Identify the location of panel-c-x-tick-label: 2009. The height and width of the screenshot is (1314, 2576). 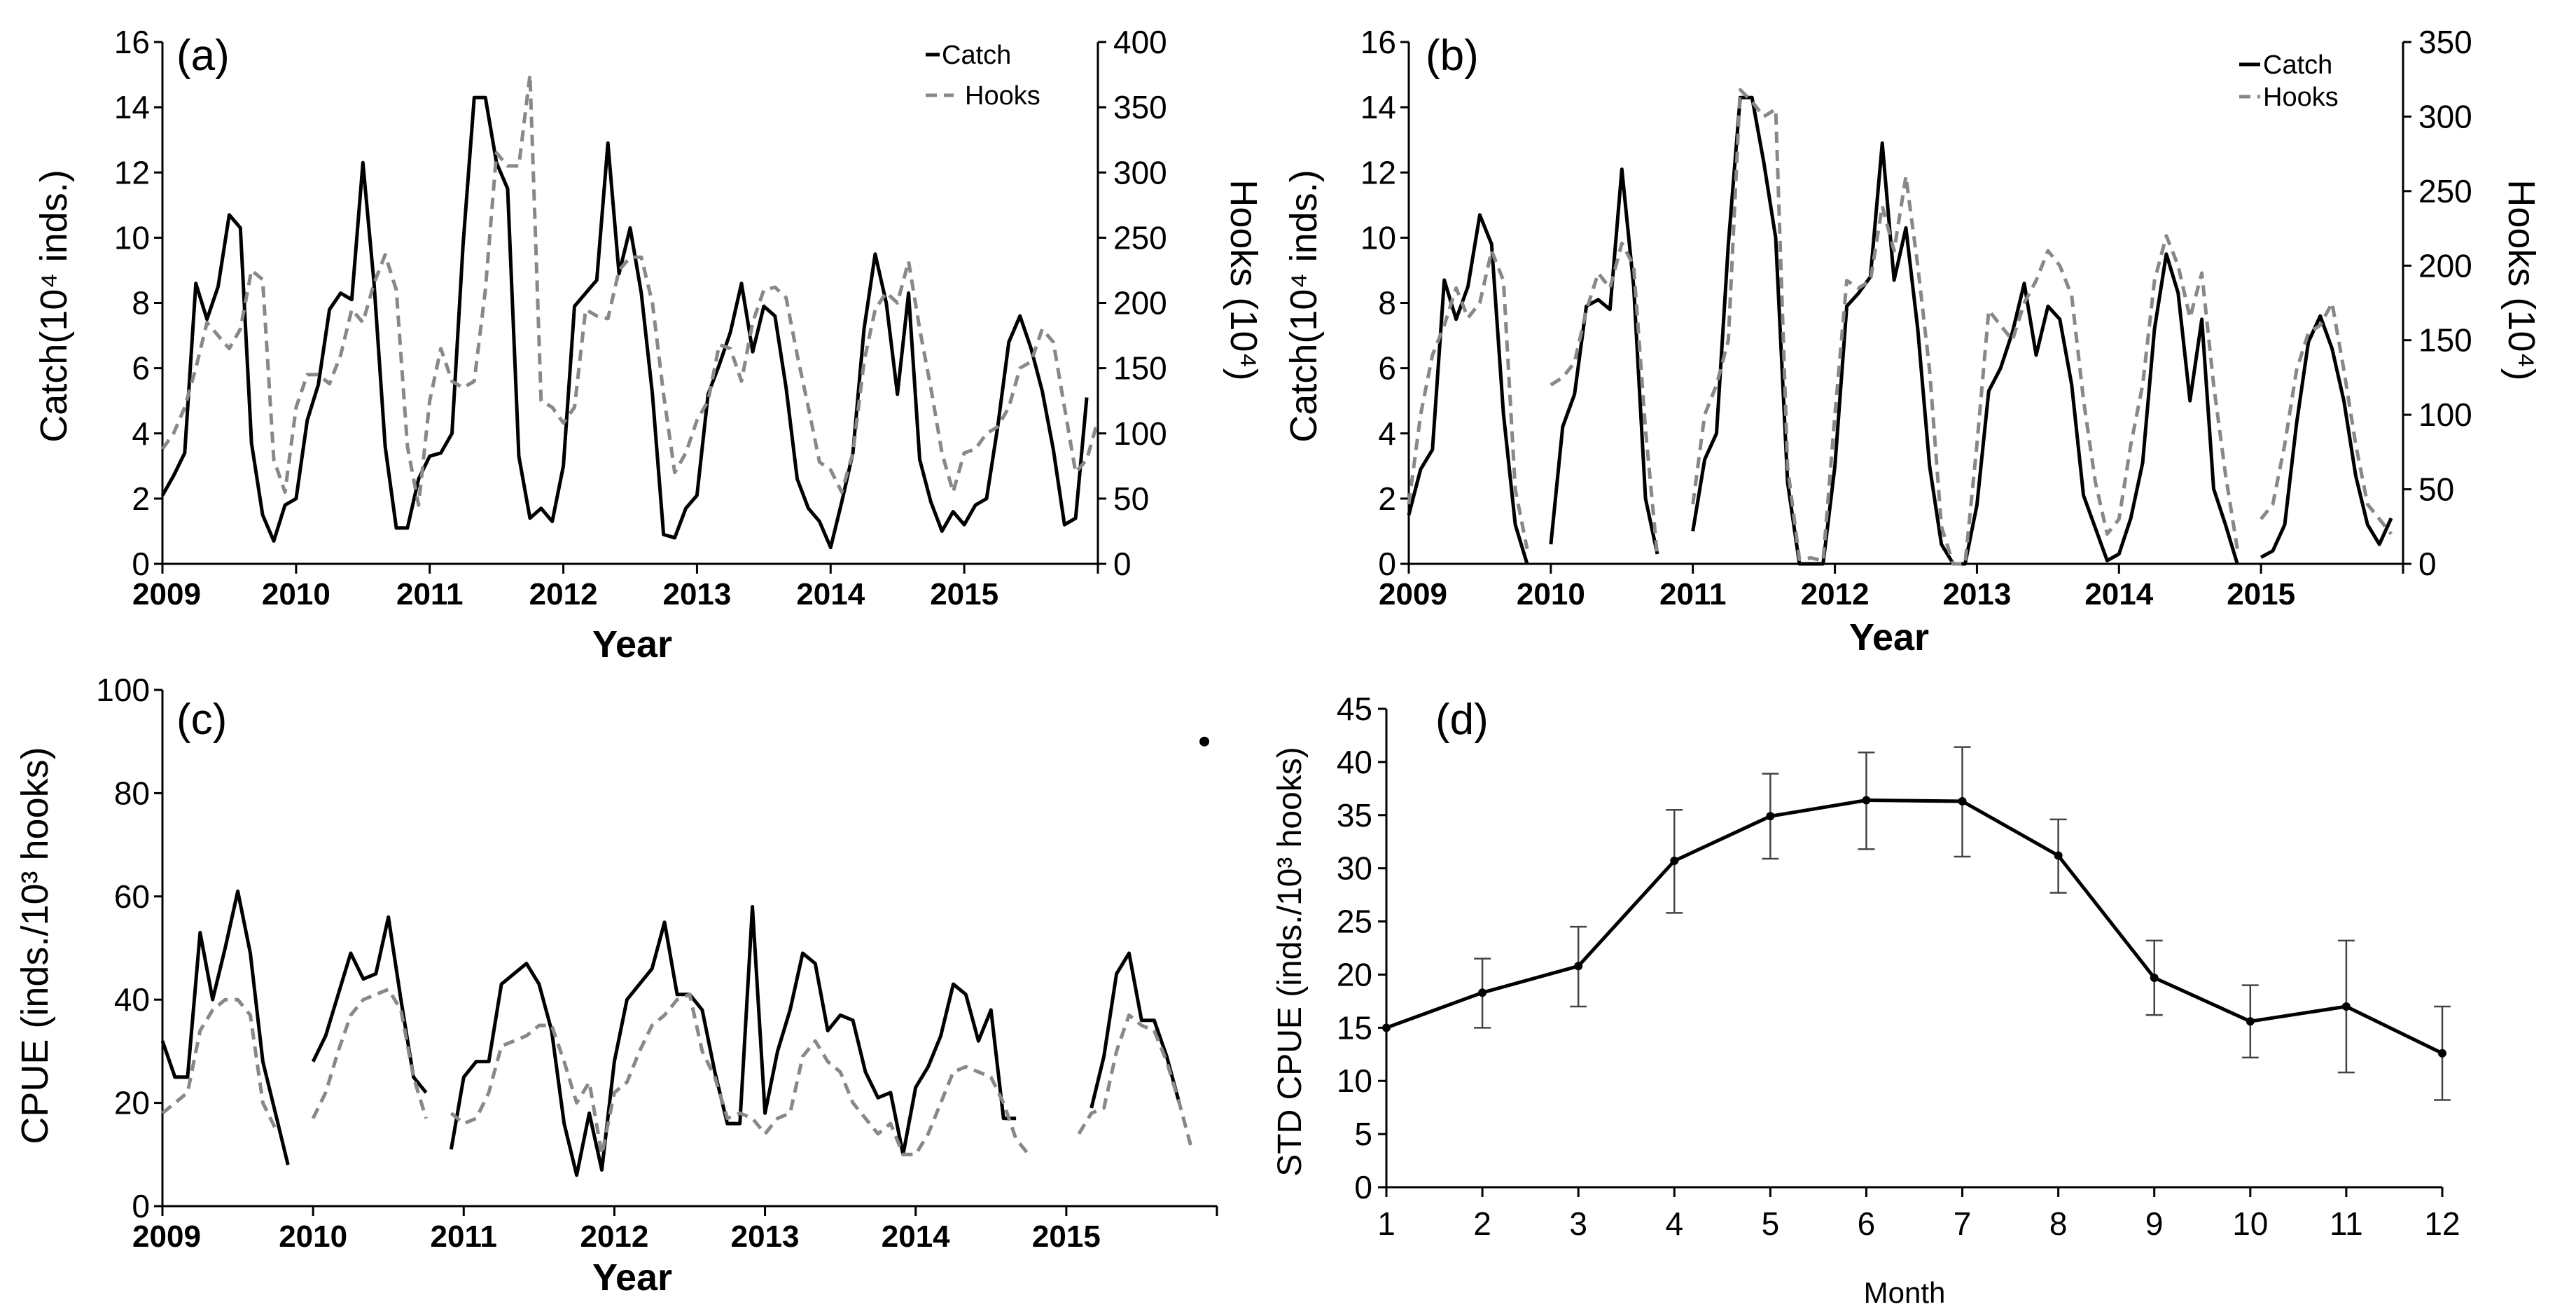
(166, 1237).